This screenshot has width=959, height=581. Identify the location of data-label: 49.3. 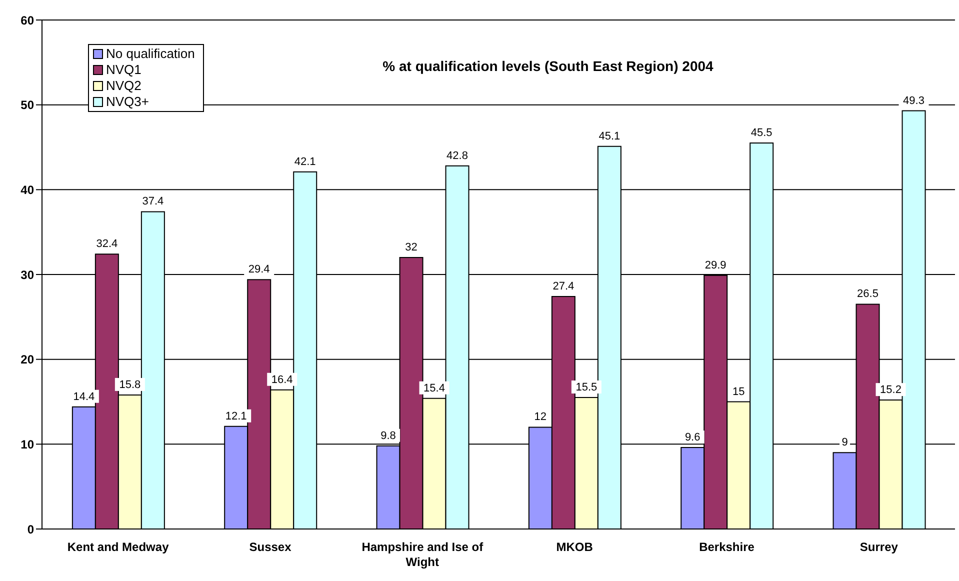
(913, 100).